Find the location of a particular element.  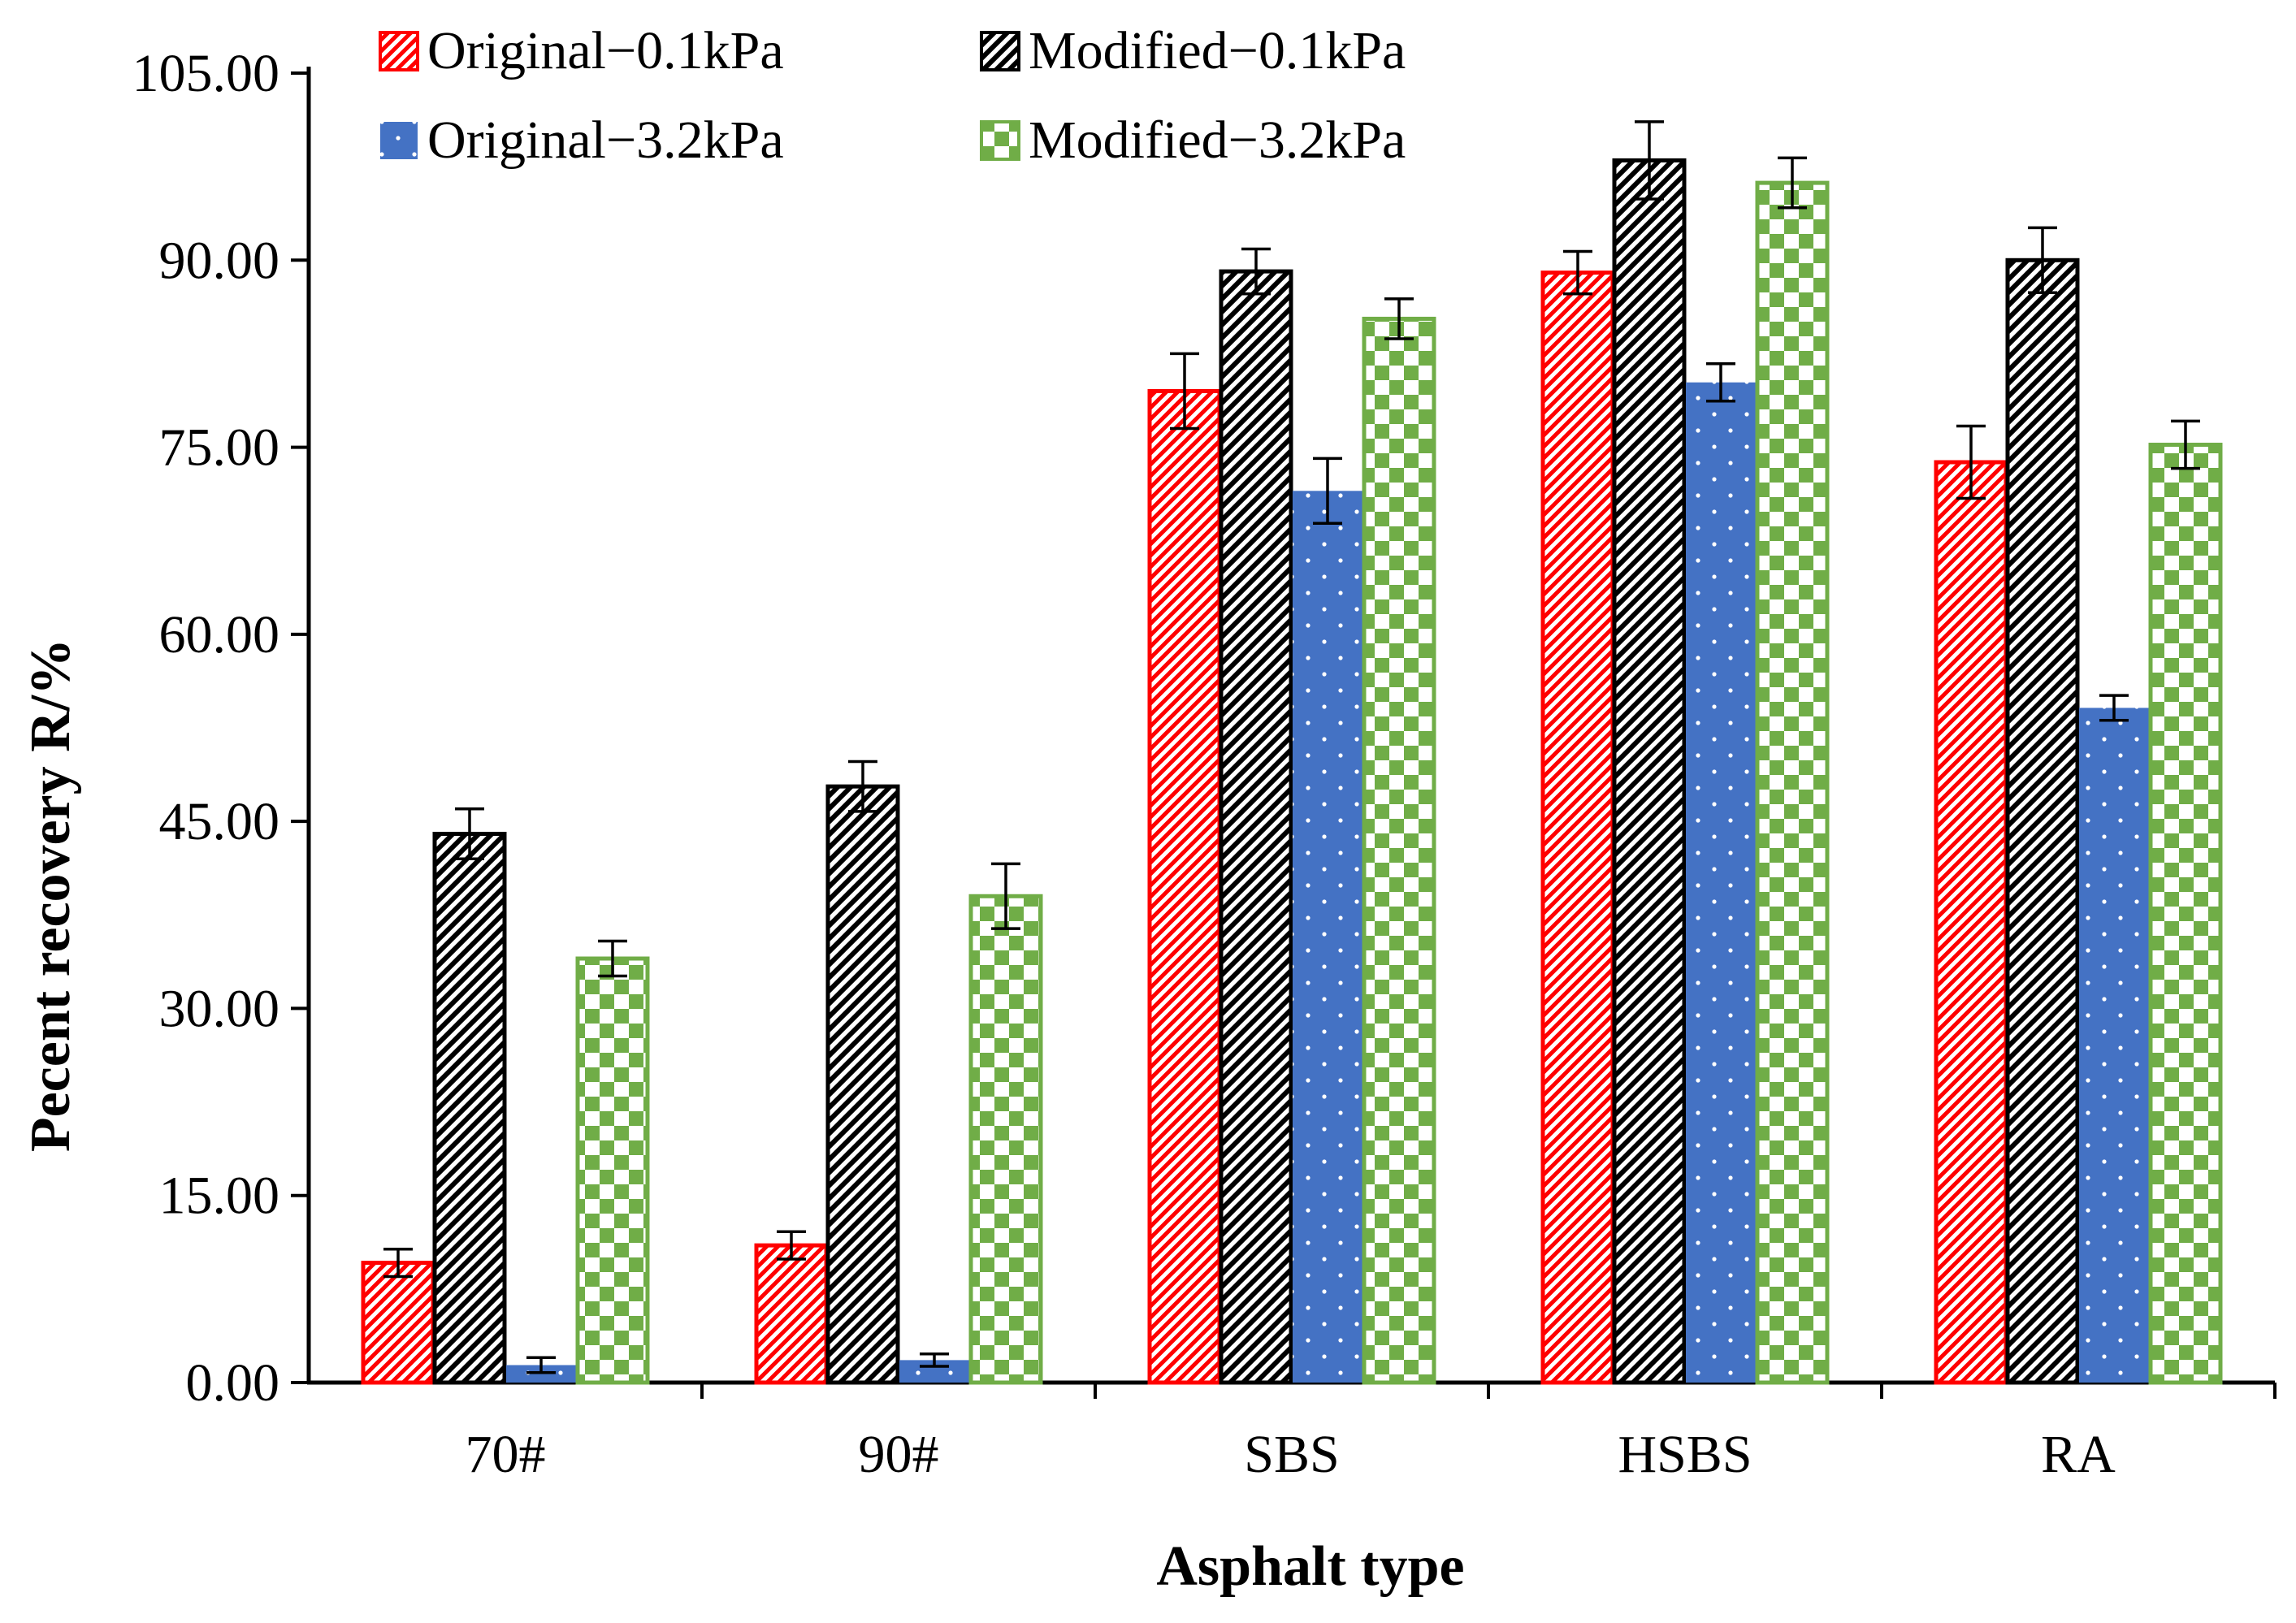

y-tick-label: 105.00 is located at coordinates (206, 73).